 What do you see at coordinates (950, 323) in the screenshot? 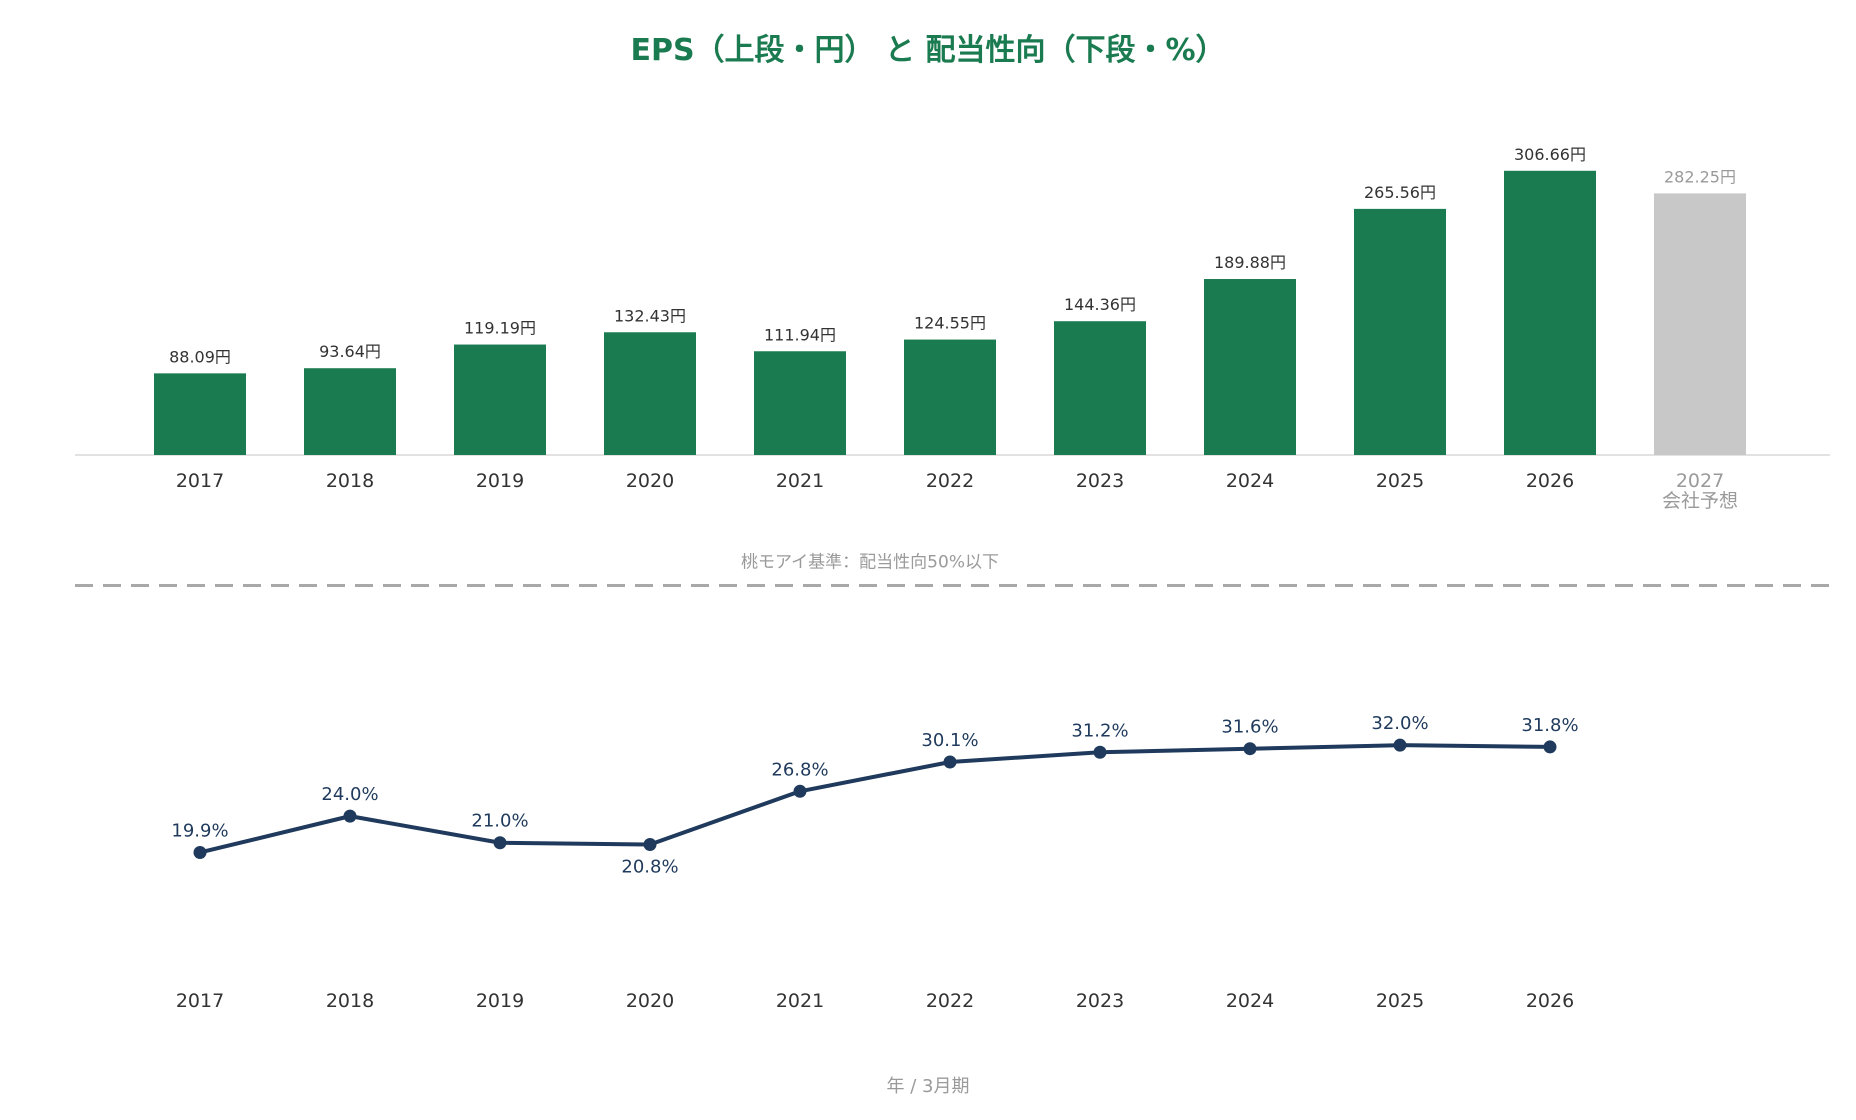
I see `eps-value-label: 124.55円` at bounding box center [950, 323].